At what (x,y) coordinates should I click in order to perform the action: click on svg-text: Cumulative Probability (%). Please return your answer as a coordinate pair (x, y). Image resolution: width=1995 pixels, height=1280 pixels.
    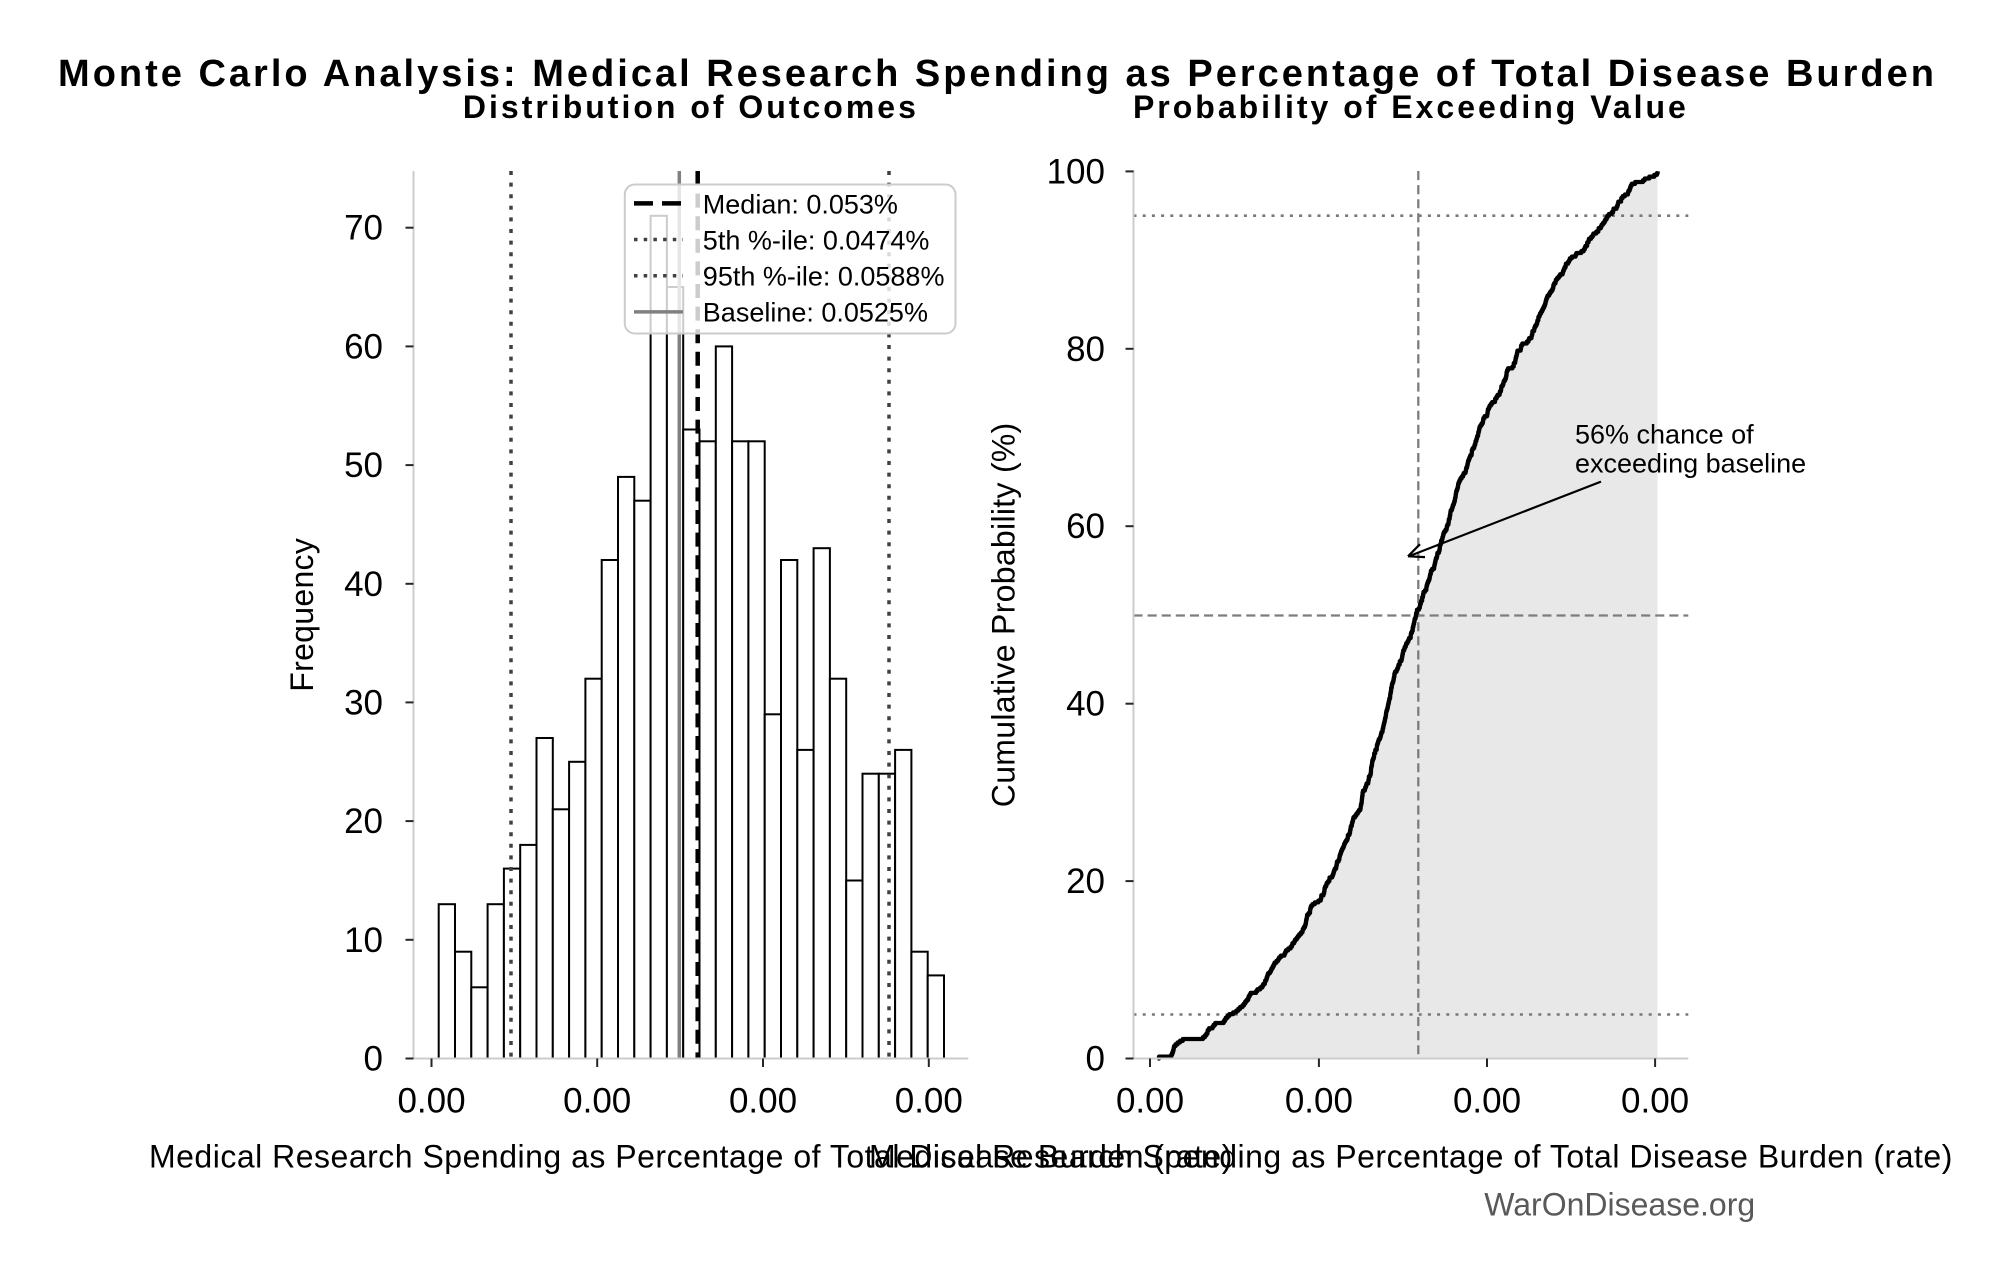
    Looking at the image, I should click on (1004, 614).